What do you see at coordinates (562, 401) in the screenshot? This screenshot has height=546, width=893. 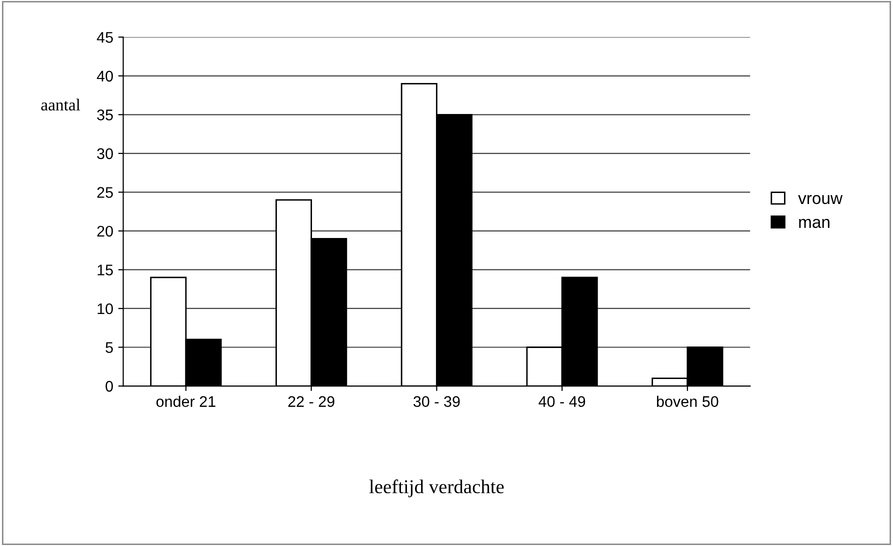 I see `x-tick-label: 40 - 49` at bounding box center [562, 401].